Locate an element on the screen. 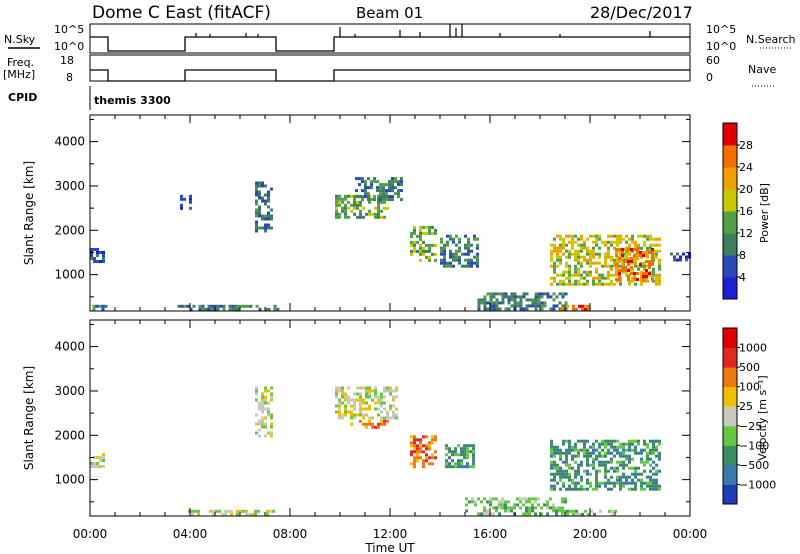 Image resolution: width=800 pixels, height=554 pixels. range-tick-label: 1000 is located at coordinates (69, 480).